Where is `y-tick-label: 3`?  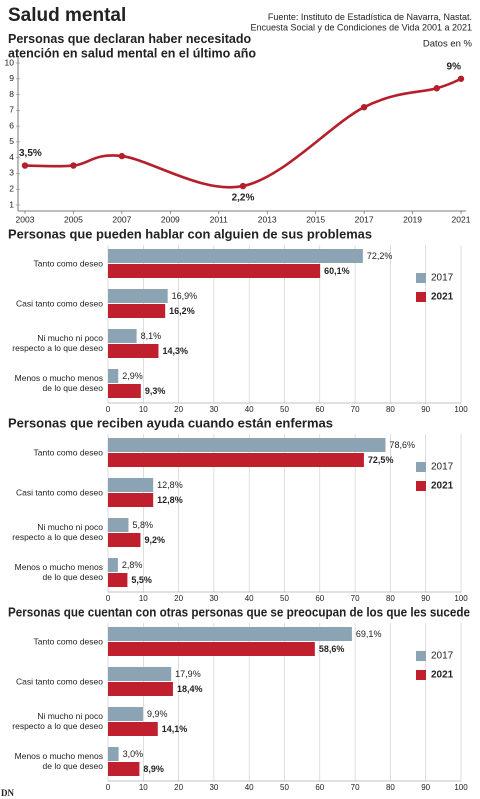 y-tick-label: 3 is located at coordinates (11, 173).